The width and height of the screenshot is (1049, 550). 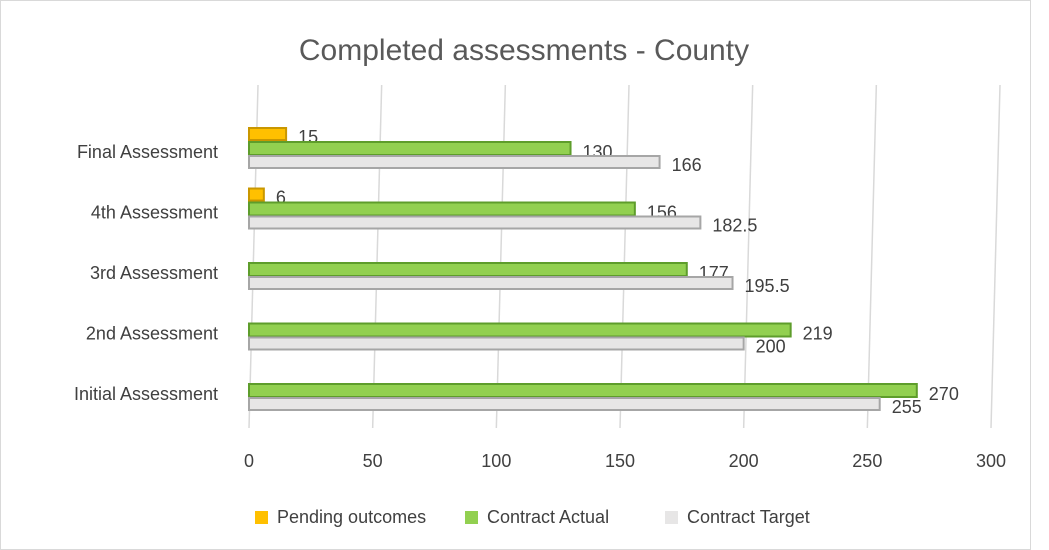 I want to click on y-tick-label: 4th Assessment, so click(x=154, y=212).